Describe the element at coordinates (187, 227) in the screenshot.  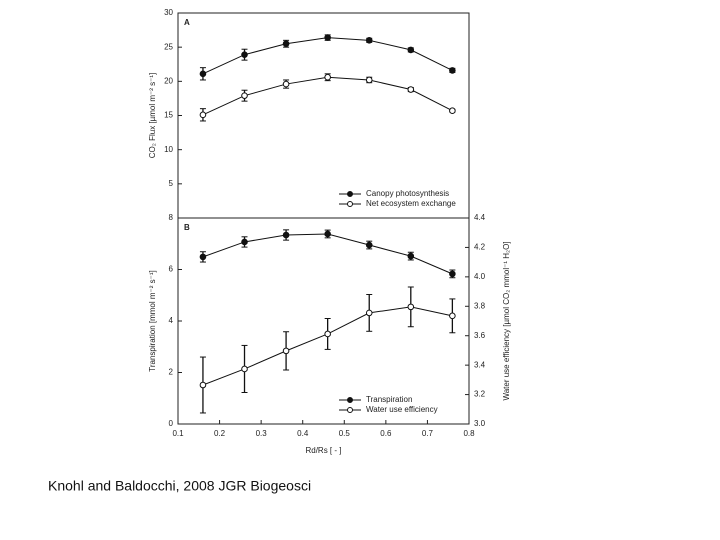
I see `panel-label: B` at that location.